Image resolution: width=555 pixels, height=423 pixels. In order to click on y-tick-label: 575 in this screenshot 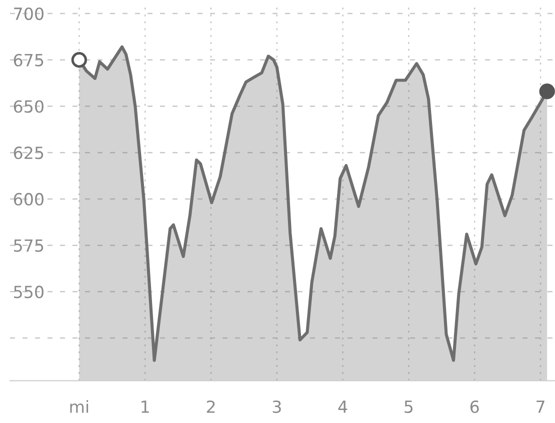, I will do `click(29, 246)`.